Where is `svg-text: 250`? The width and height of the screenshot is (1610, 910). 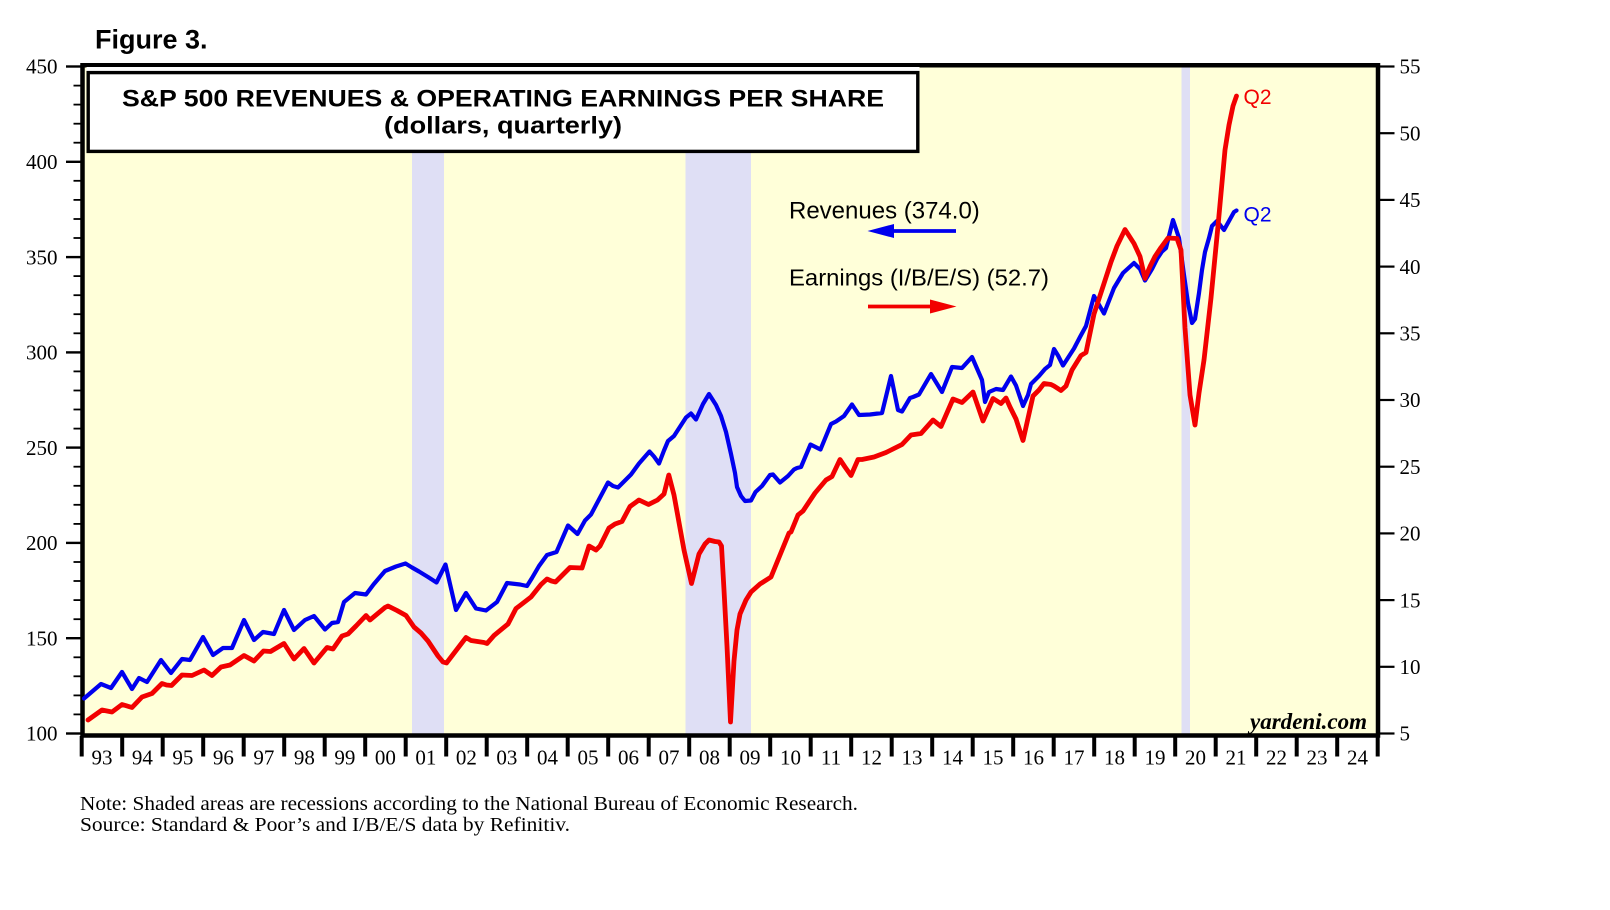 svg-text: 250 is located at coordinates (42, 448).